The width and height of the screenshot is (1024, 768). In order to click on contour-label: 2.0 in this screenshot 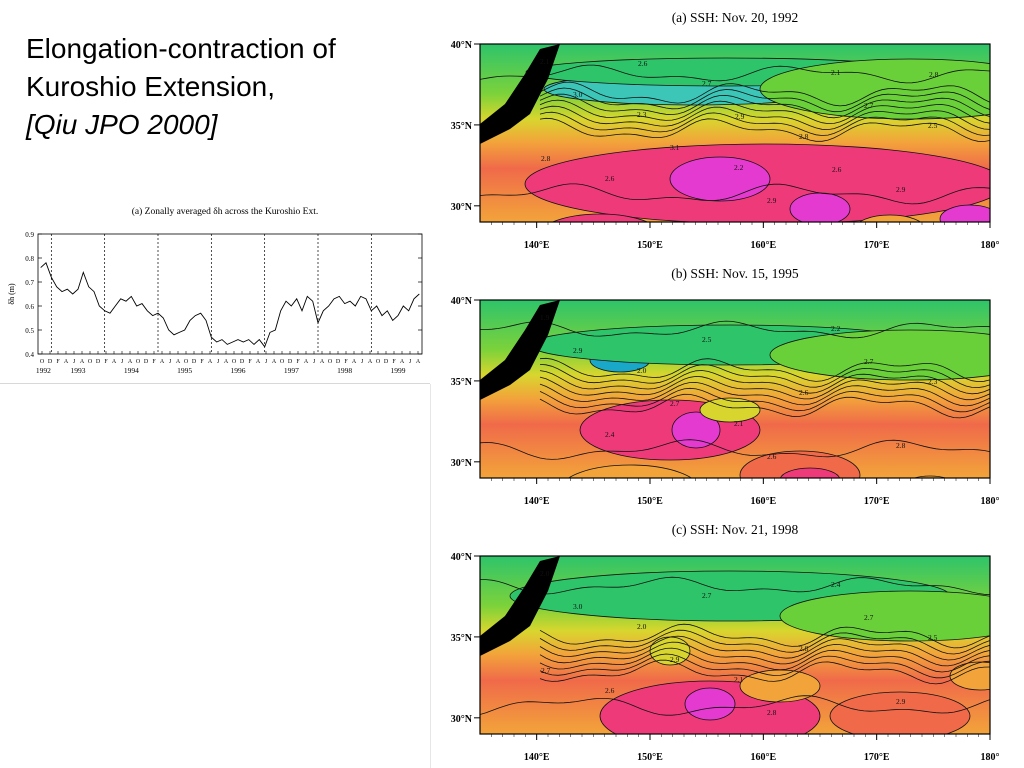, I will do `click(545, 573)`.